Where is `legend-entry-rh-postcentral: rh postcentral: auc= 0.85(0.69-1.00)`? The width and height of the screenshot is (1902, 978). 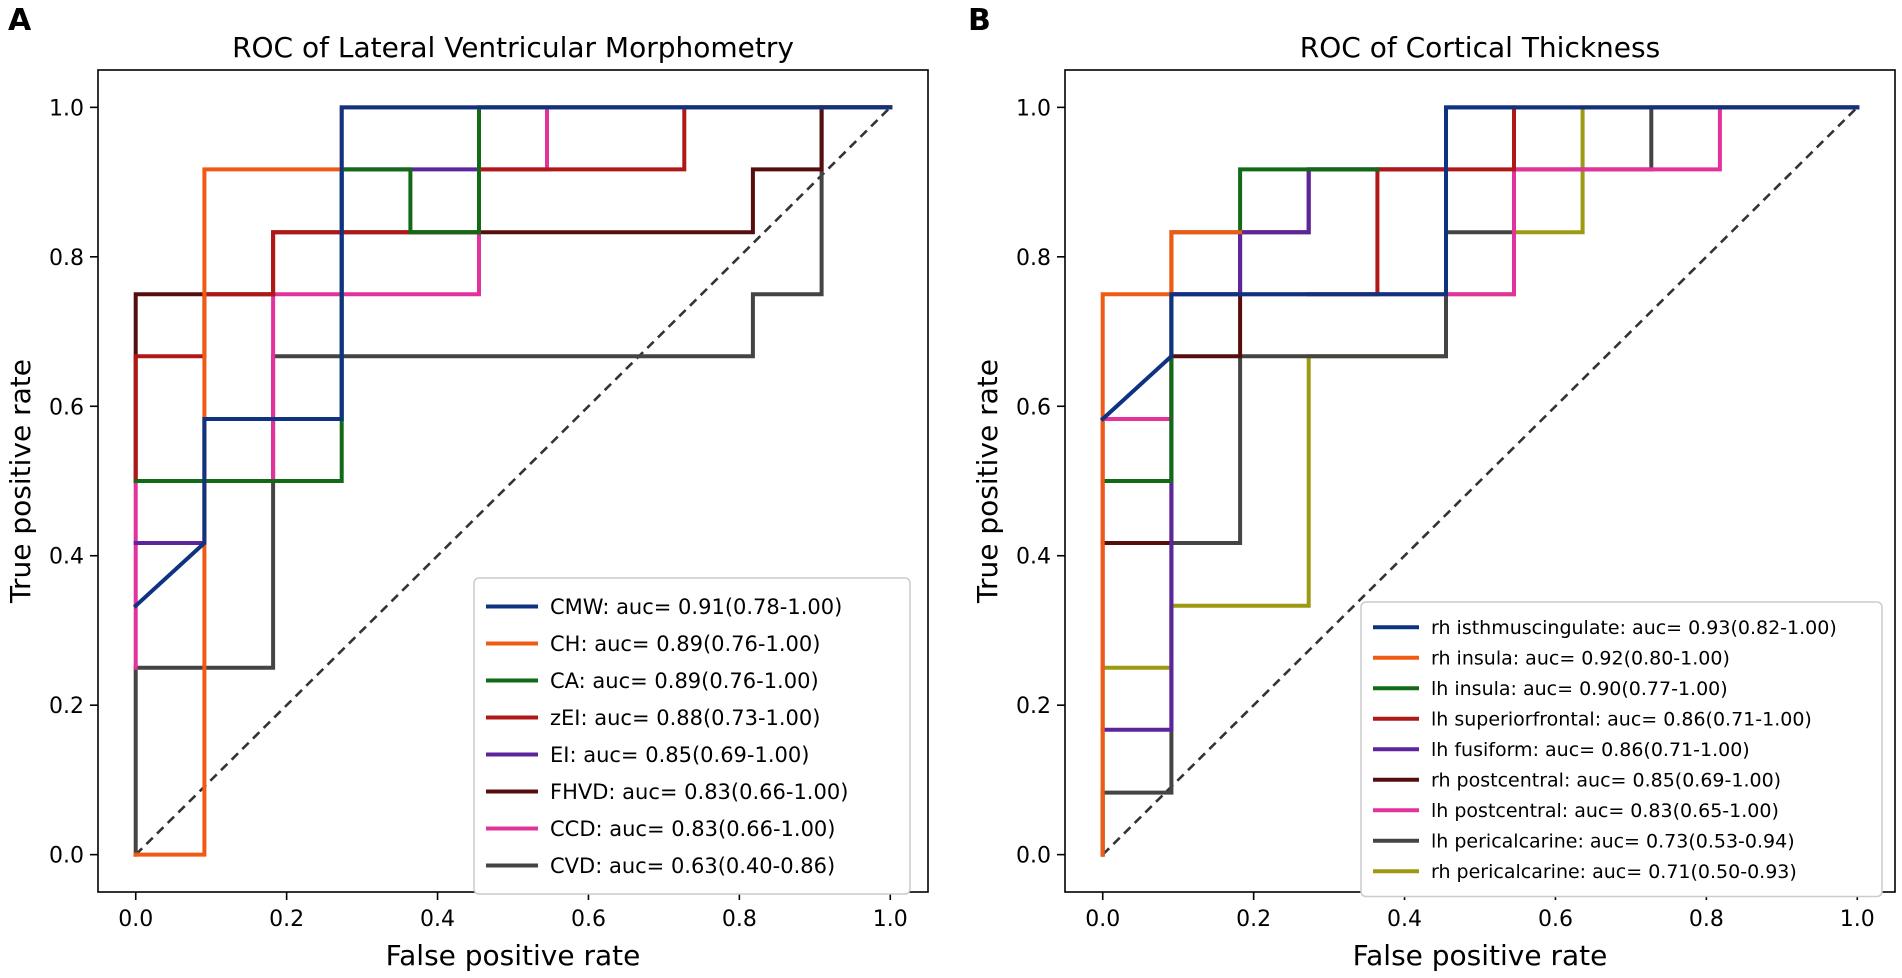
legend-entry-rh-postcentral: rh postcentral: auc= 0.85(0.69-1.00) is located at coordinates (1606, 781).